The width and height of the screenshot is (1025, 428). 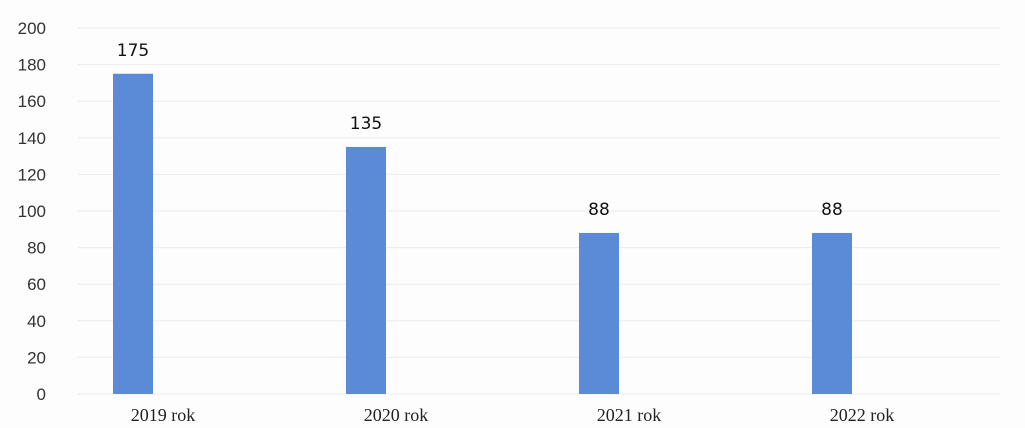 What do you see at coordinates (629, 415) in the screenshot?
I see `x-category-label: 2021 rok` at bounding box center [629, 415].